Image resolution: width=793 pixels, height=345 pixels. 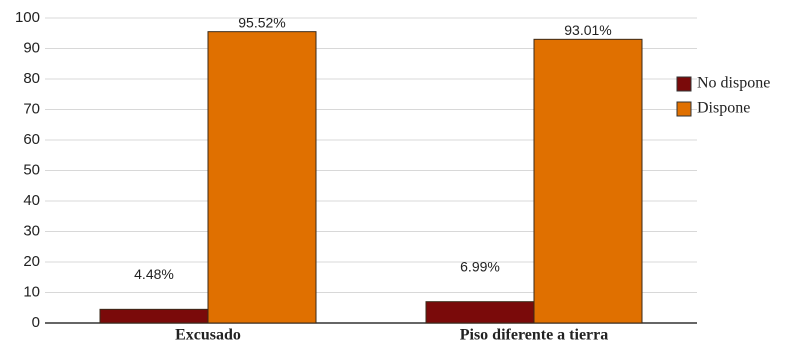 What do you see at coordinates (31, 200) in the screenshot?
I see `y-tick-label: 40` at bounding box center [31, 200].